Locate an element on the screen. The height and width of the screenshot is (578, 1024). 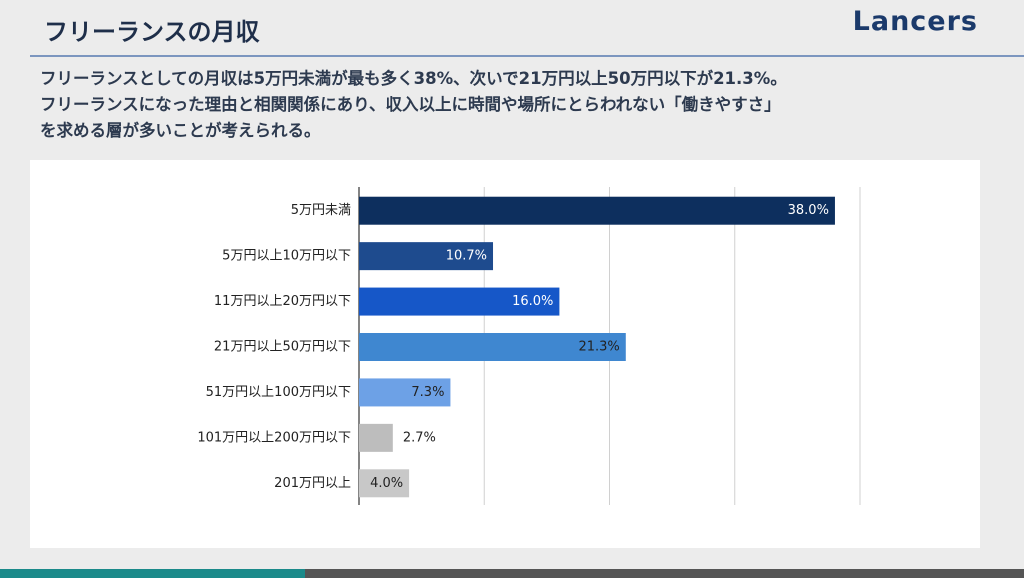
data-label: 16.0% is located at coordinates (532, 301).